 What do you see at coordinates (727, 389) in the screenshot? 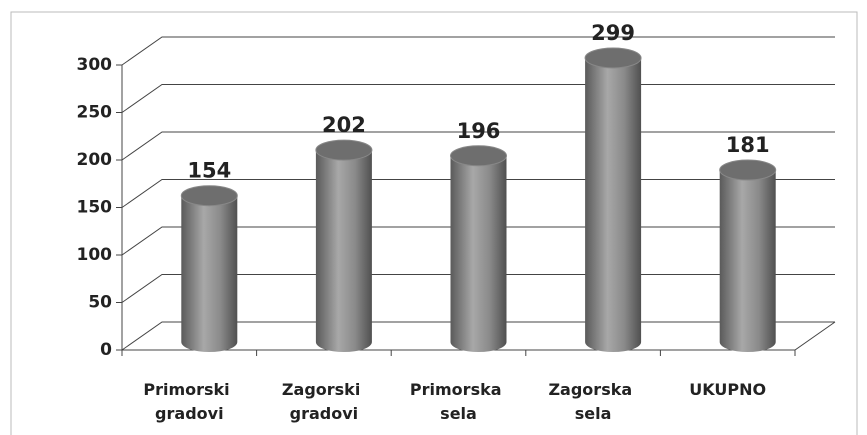
I see `x-tick-label: UKUPNO` at bounding box center [727, 389].